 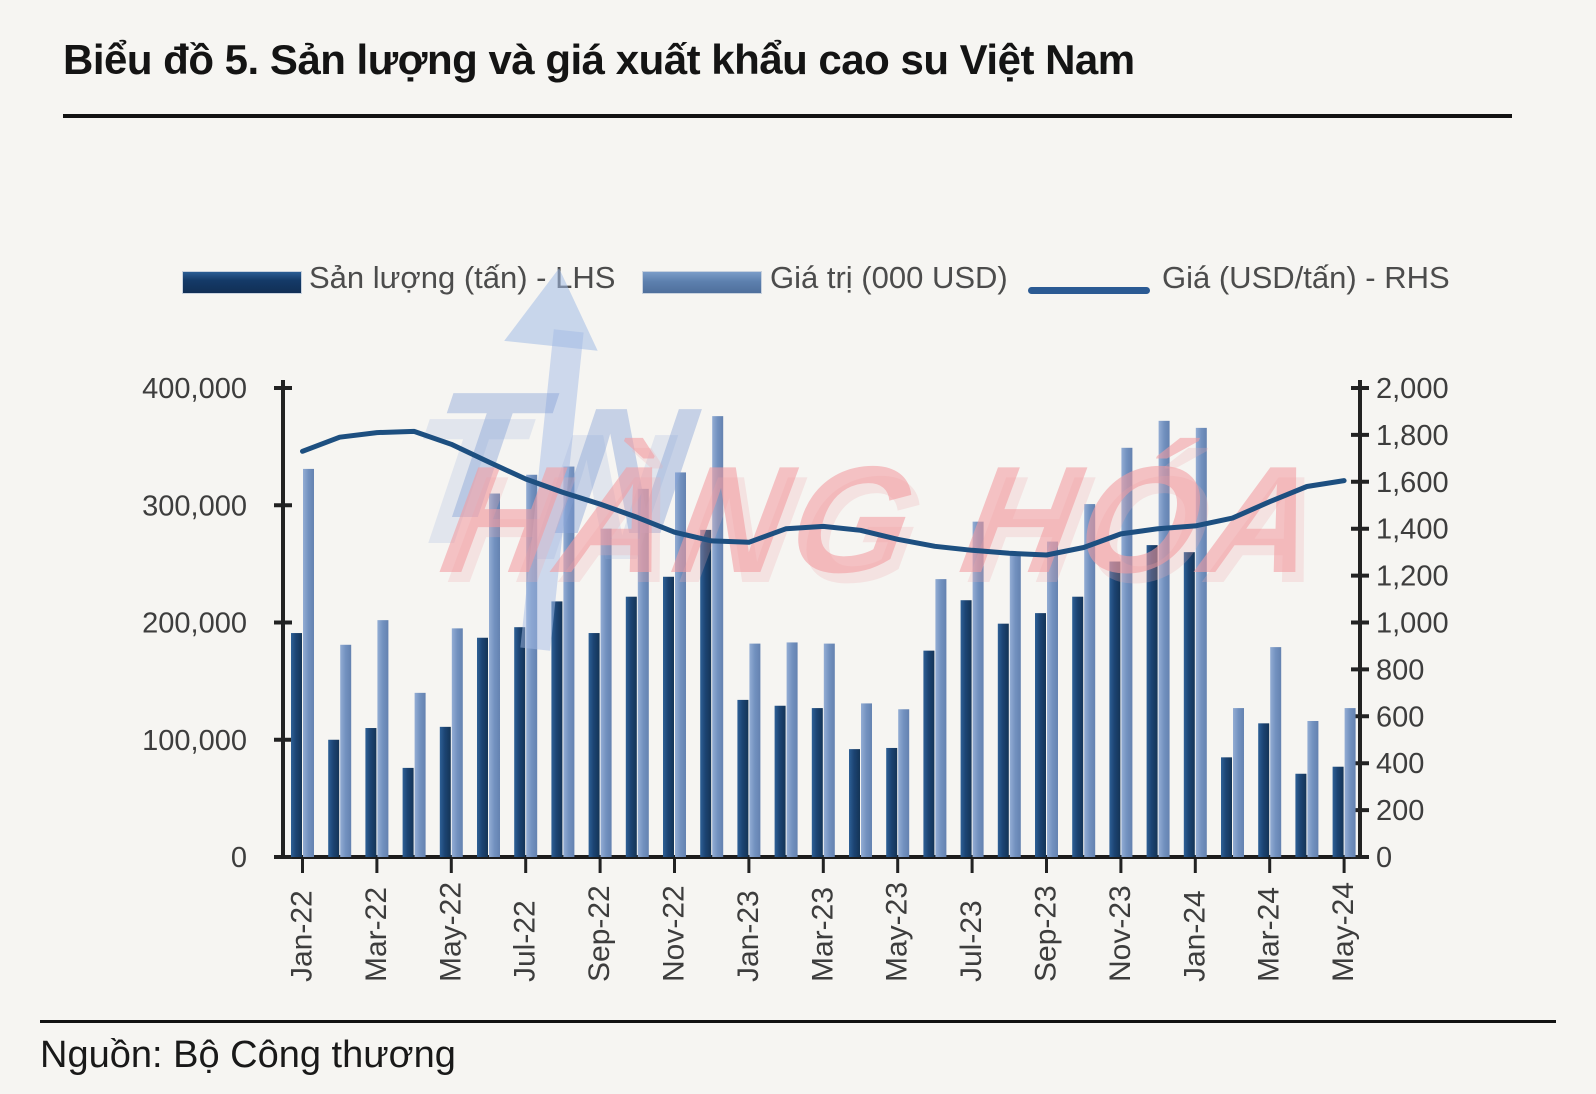 I want to click on svg-text: May-22, so click(x=450, y=932).